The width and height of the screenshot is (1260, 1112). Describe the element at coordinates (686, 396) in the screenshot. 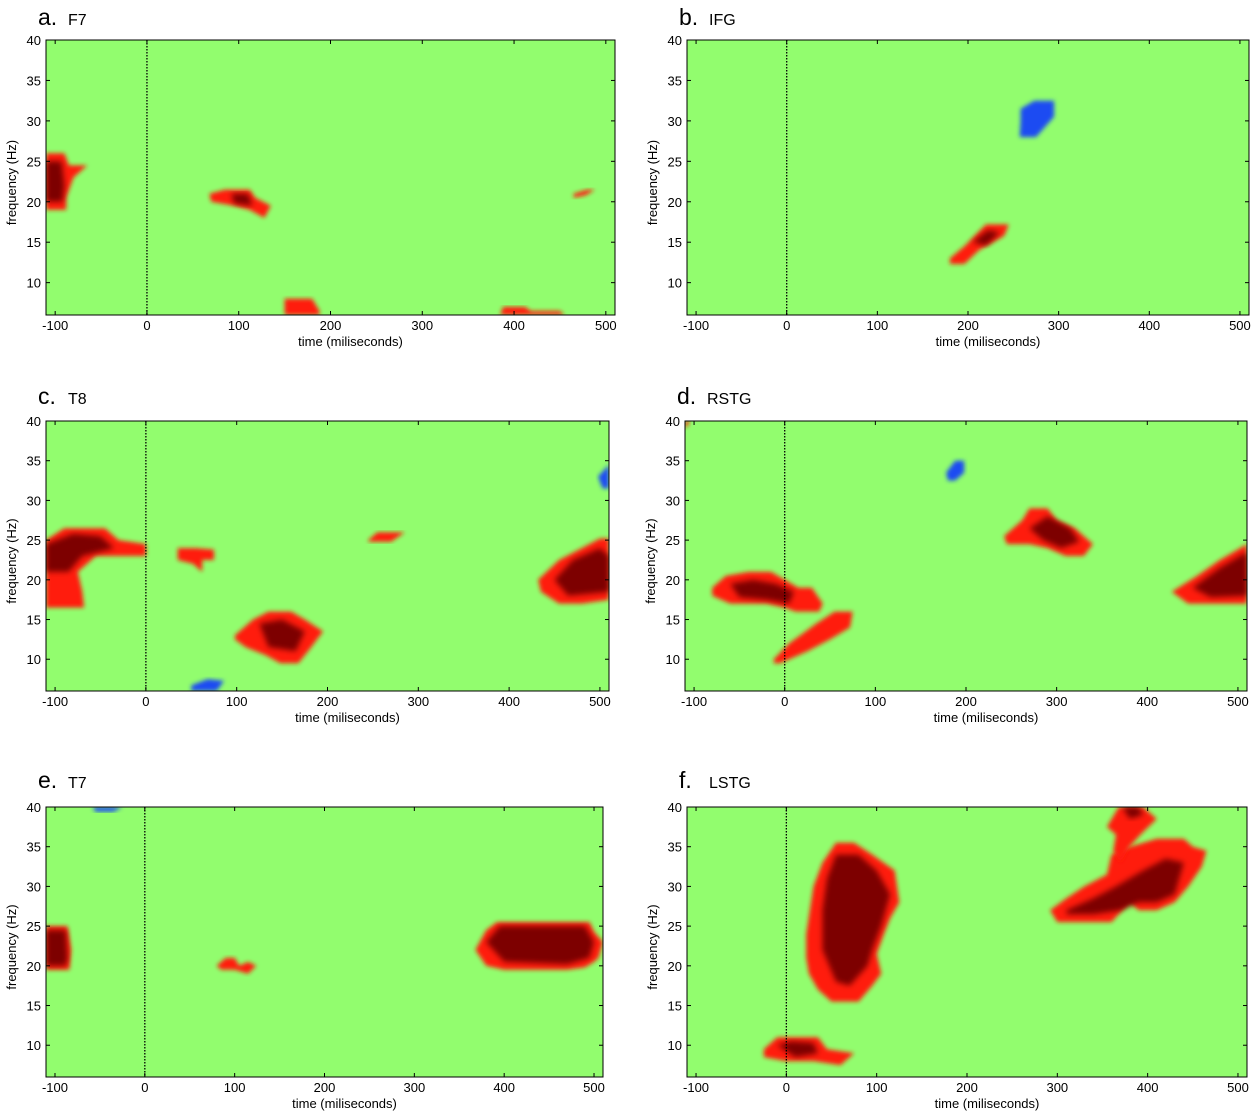

I see `panel-letter: d.` at that location.